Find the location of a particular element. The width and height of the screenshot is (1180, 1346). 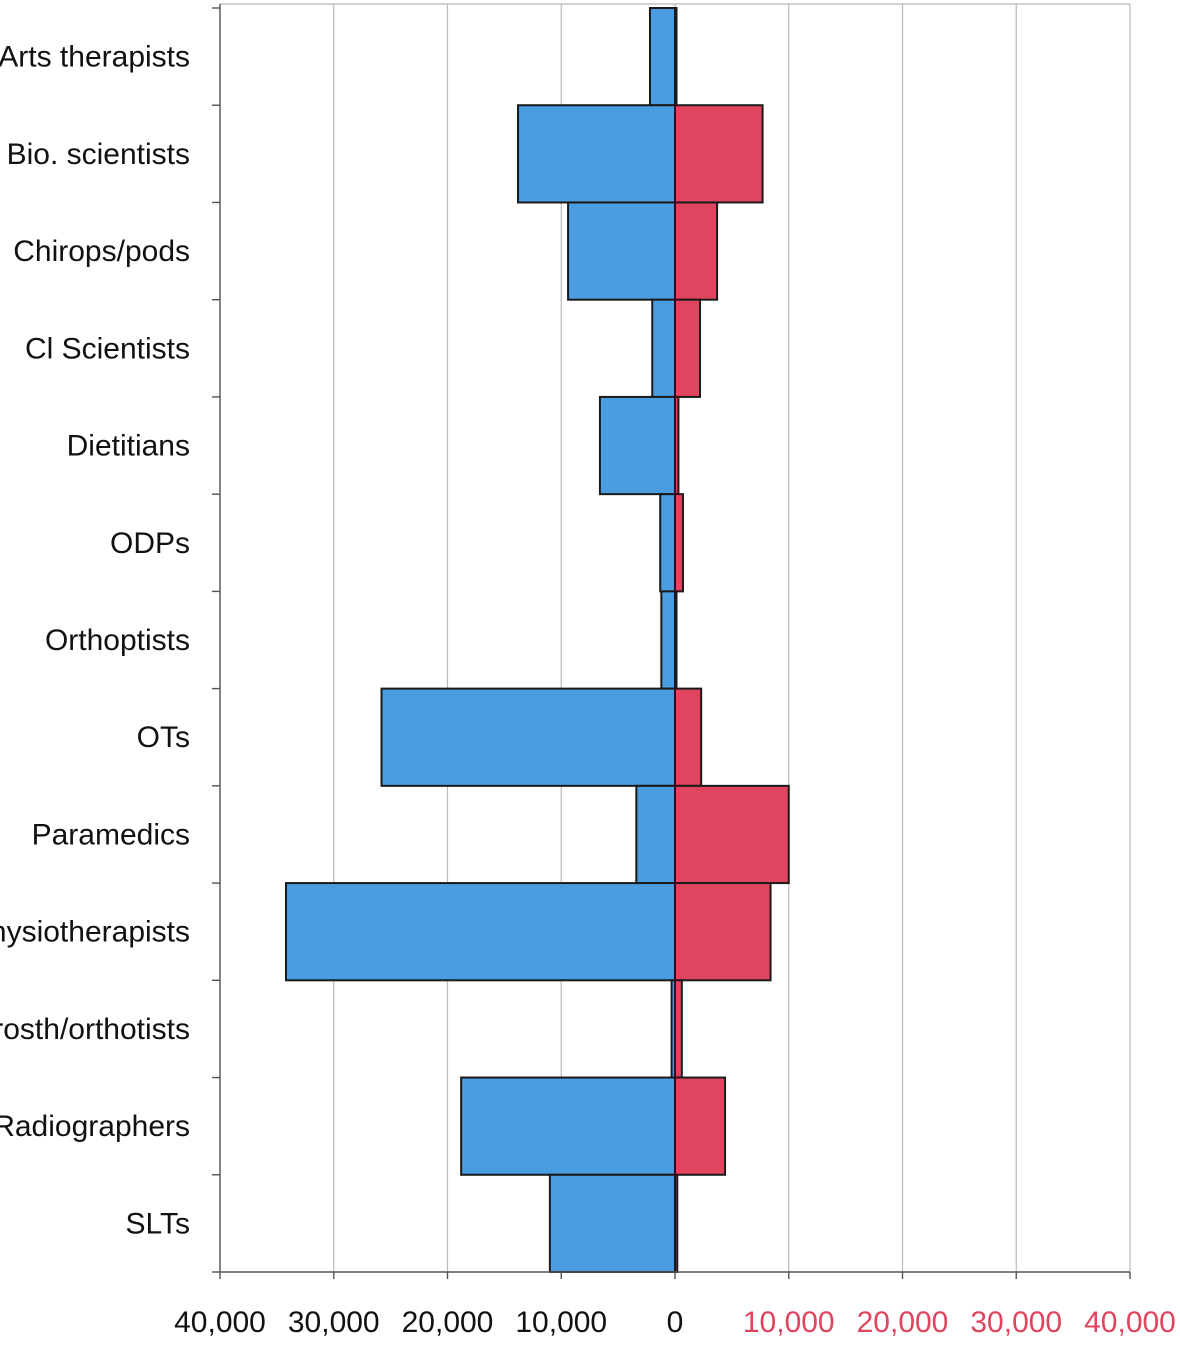

bar-slts-left is located at coordinates (612, 1223).